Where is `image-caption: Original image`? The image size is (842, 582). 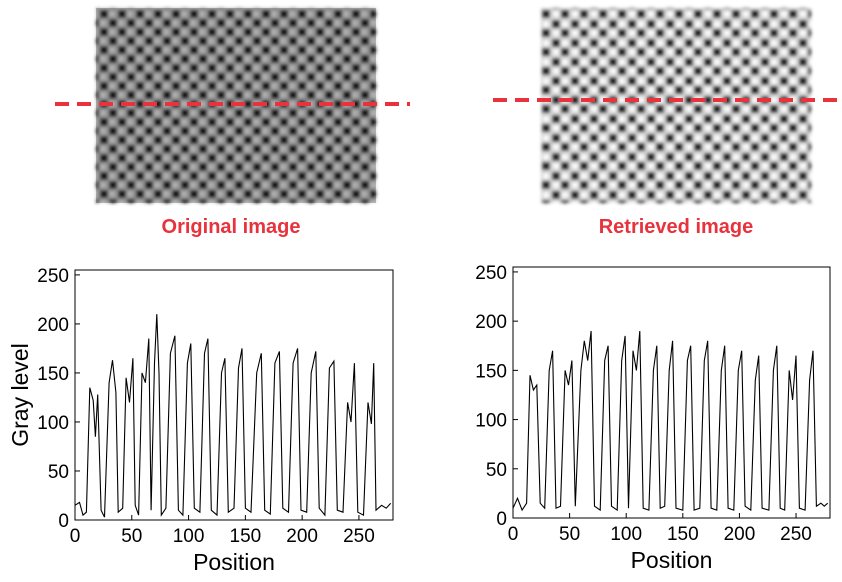
image-caption: Original image is located at coordinates (231, 227).